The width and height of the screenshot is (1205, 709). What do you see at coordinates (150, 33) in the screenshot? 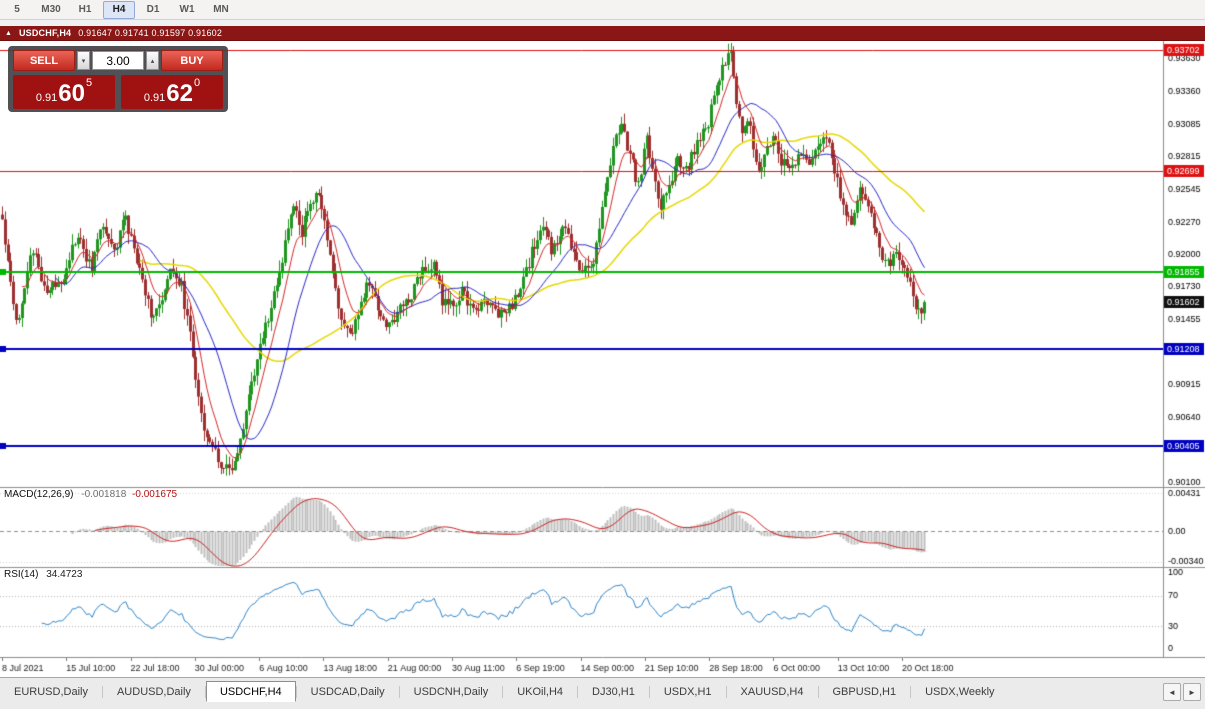
I see `chart-ohlc-quotes: 0.91647 0.91741 0.91597 0.91602` at bounding box center [150, 33].